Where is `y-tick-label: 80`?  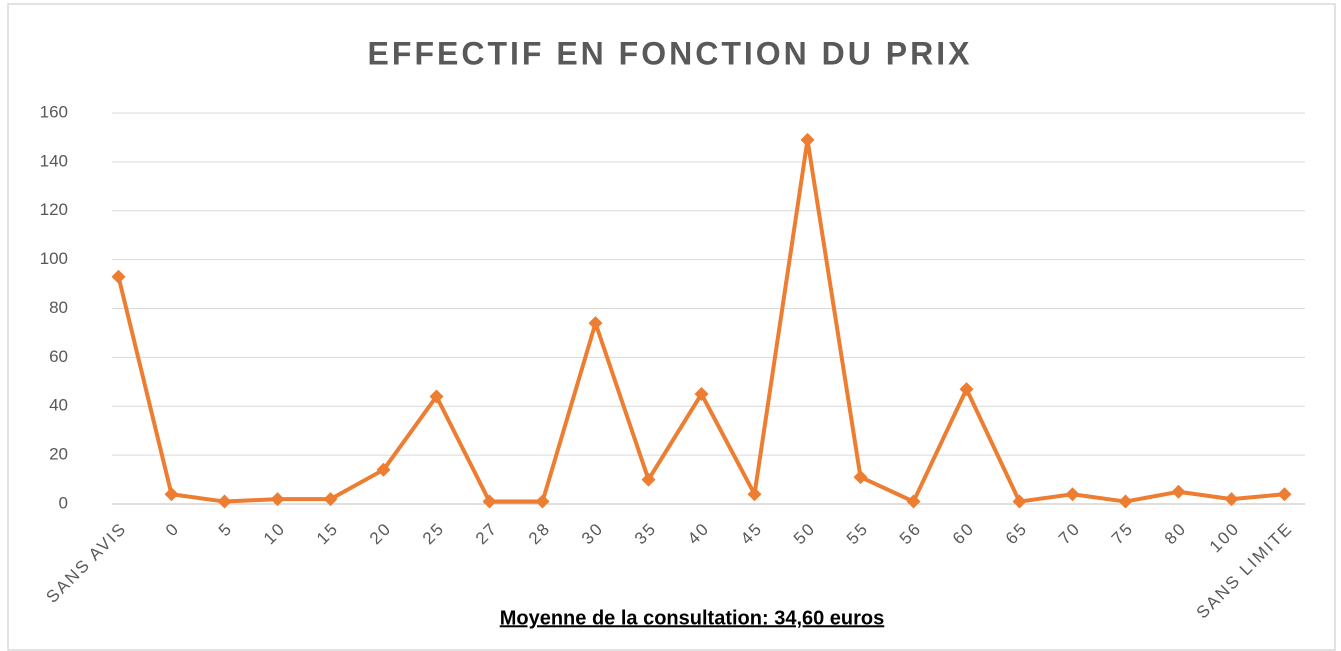
y-tick-label: 80 is located at coordinates (58, 307).